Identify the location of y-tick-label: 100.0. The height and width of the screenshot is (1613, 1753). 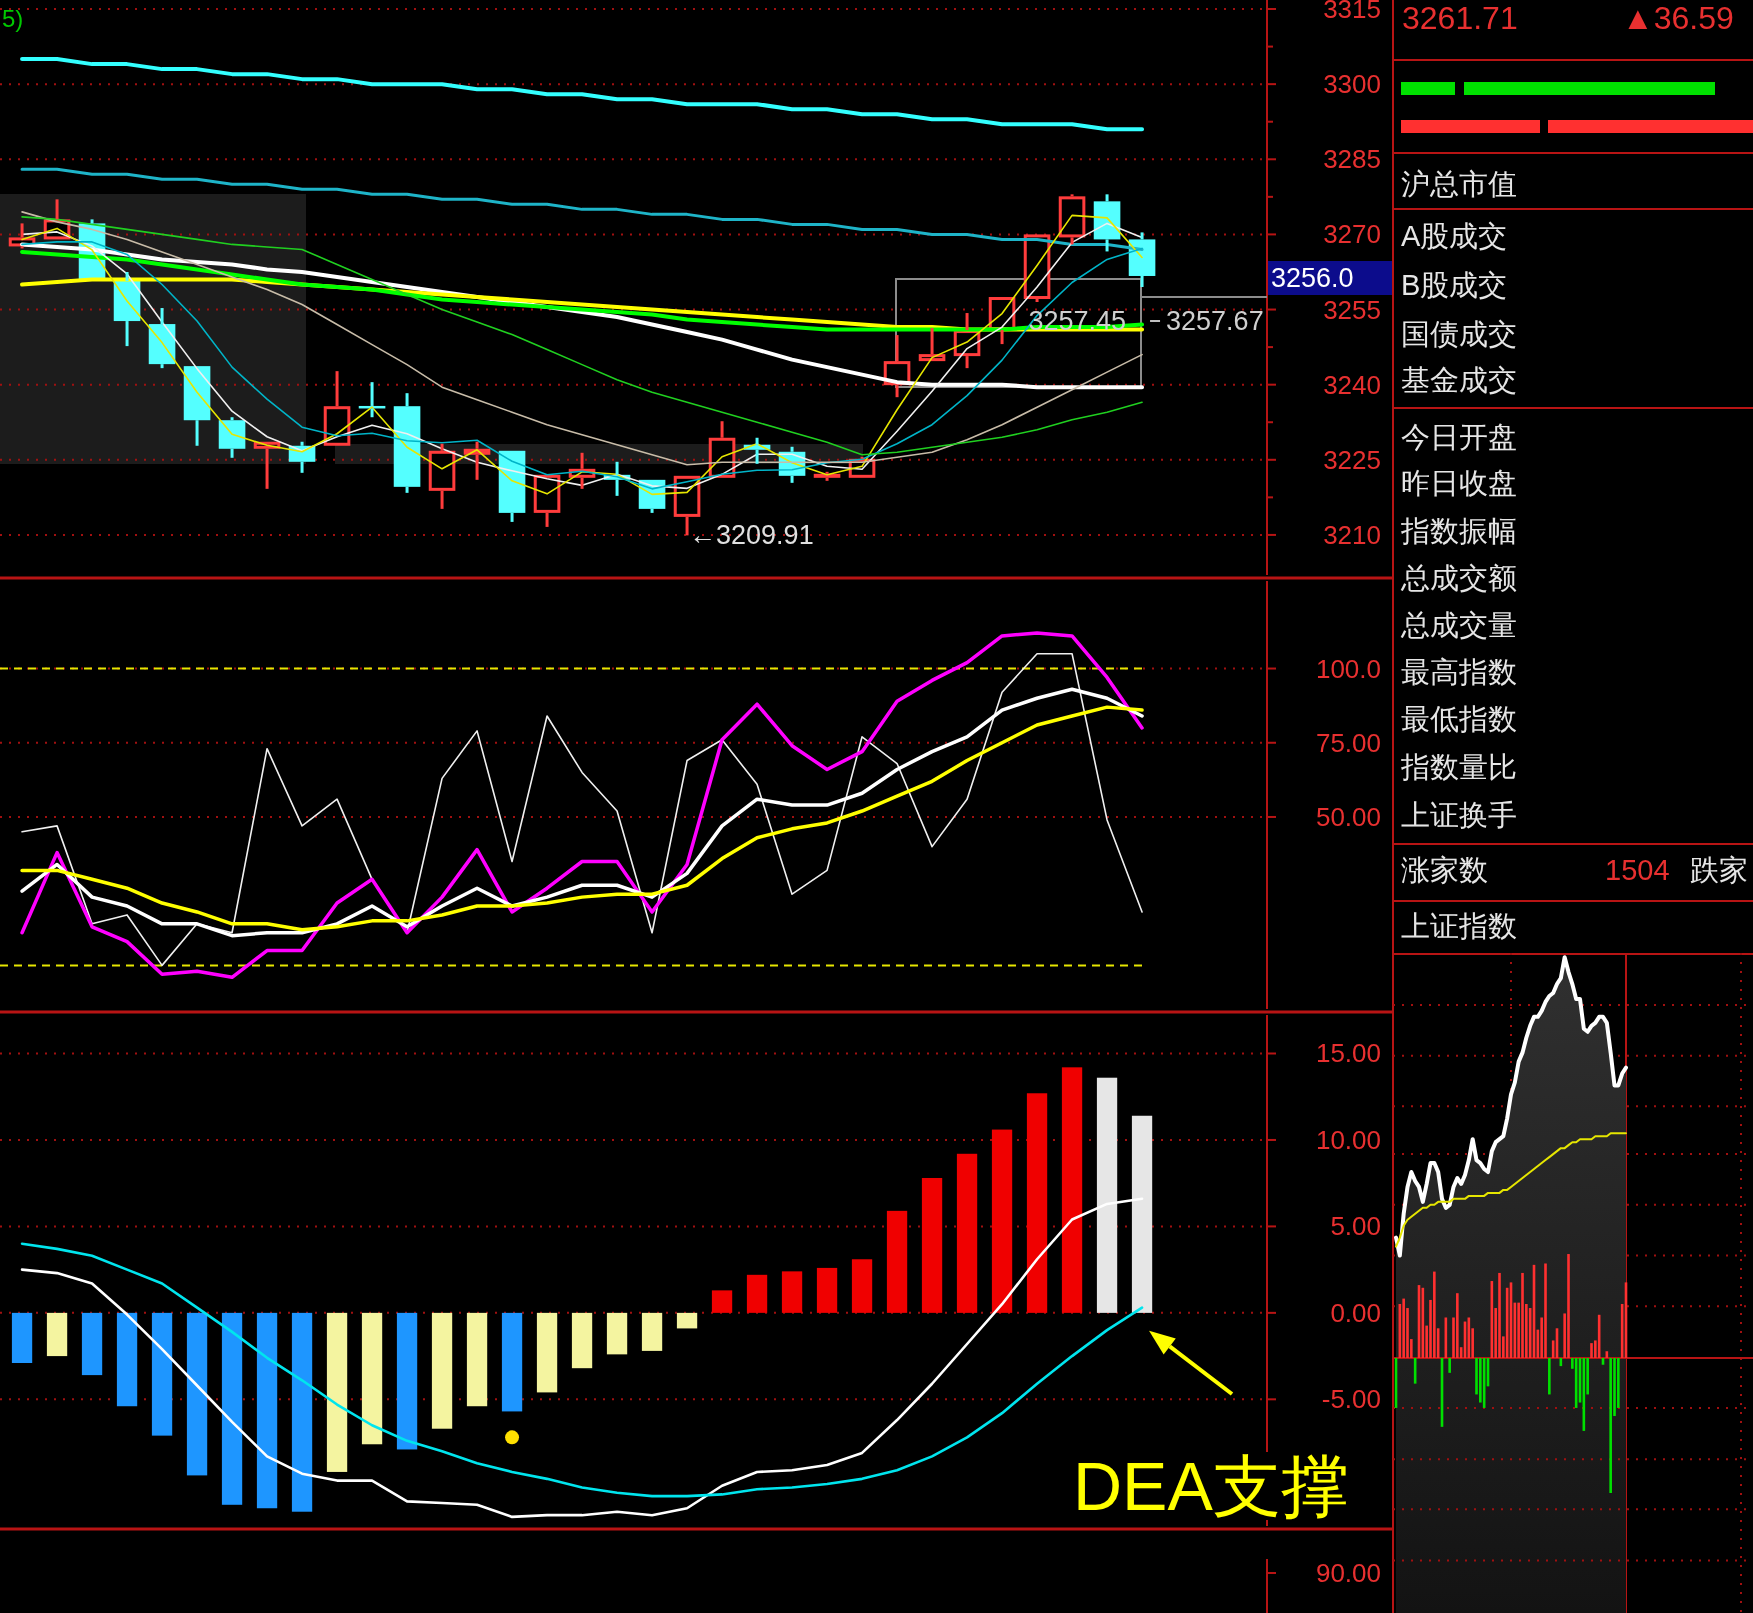
(1348, 668).